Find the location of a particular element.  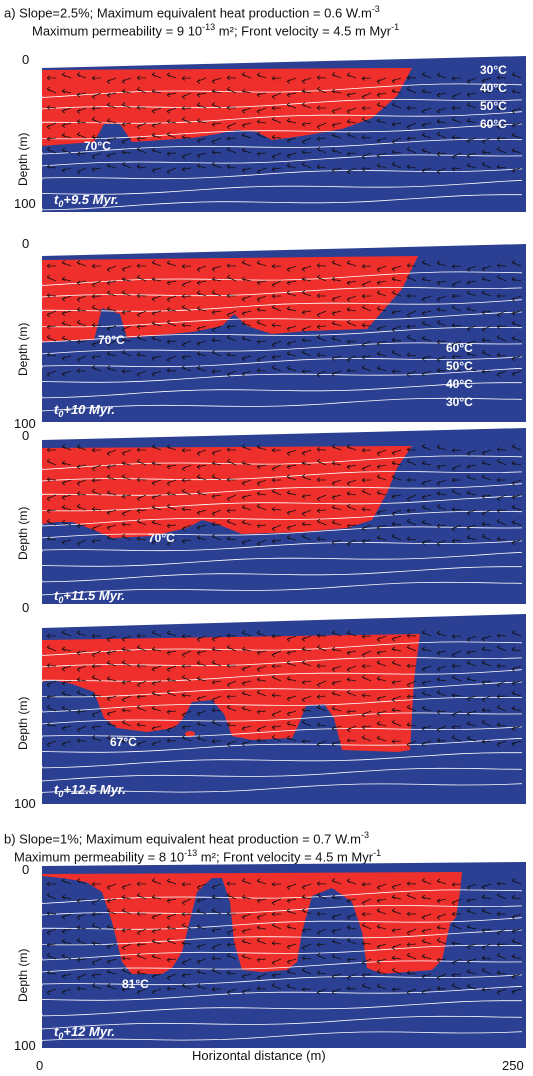

y-tick-top: 0 is located at coordinates (26, 243).